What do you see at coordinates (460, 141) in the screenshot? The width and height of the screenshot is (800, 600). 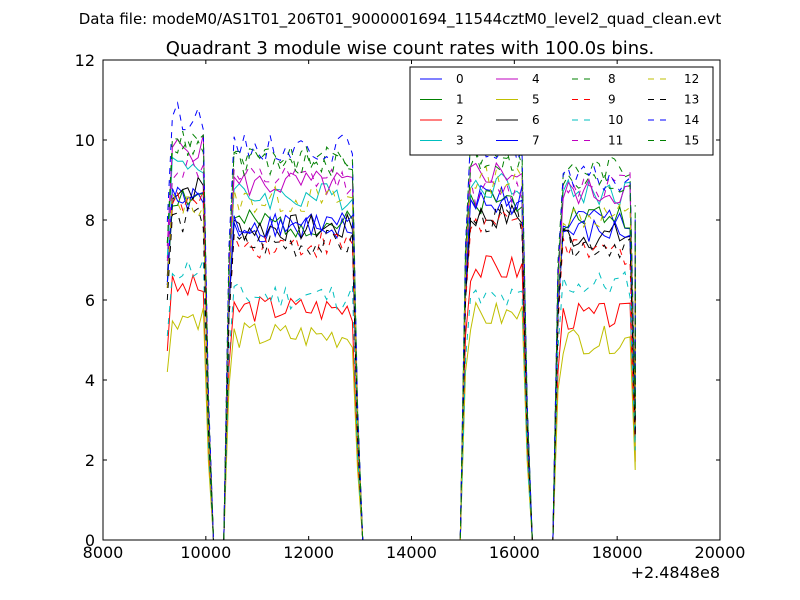 I see `legend-label-3: 3` at bounding box center [460, 141].